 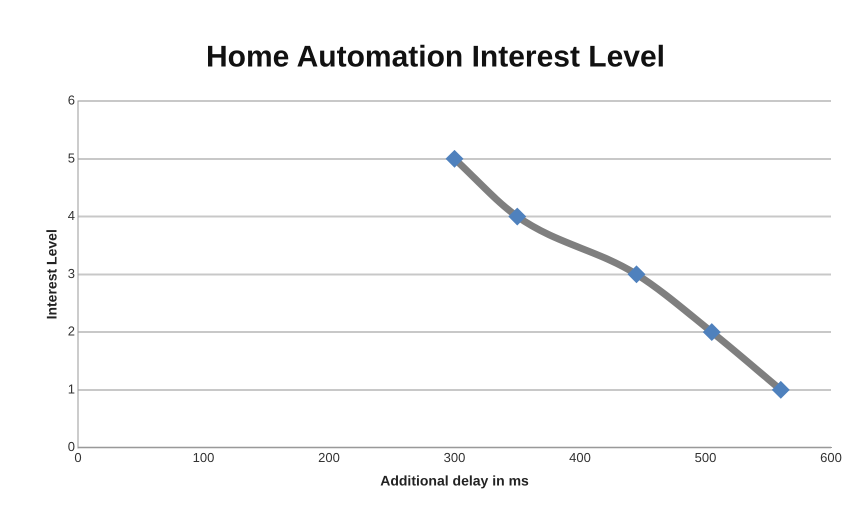 I want to click on y-tick-label: 4, so click(x=72, y=216).